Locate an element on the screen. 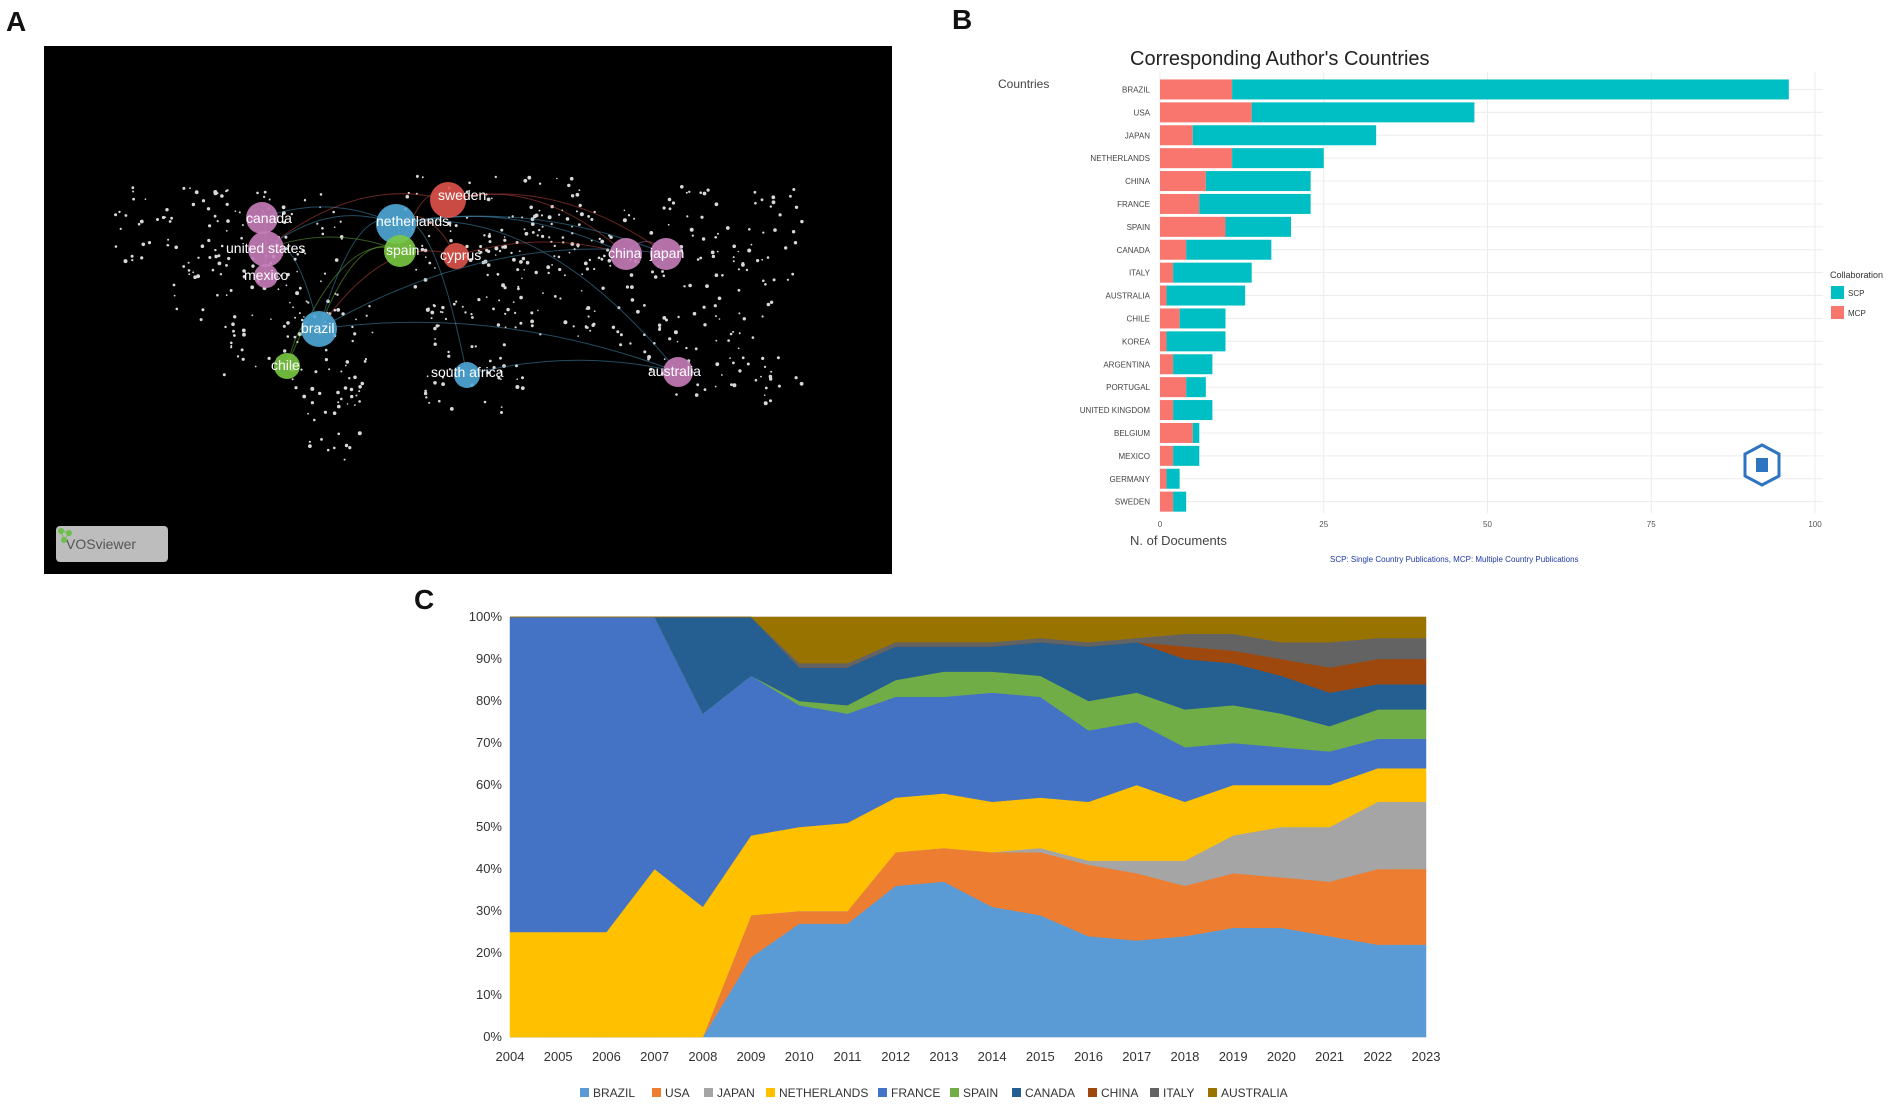 The height and width of the screenshot is (1115, 1898). area-x-tick-label: 2023 is located at coordinates (1426, 1056).